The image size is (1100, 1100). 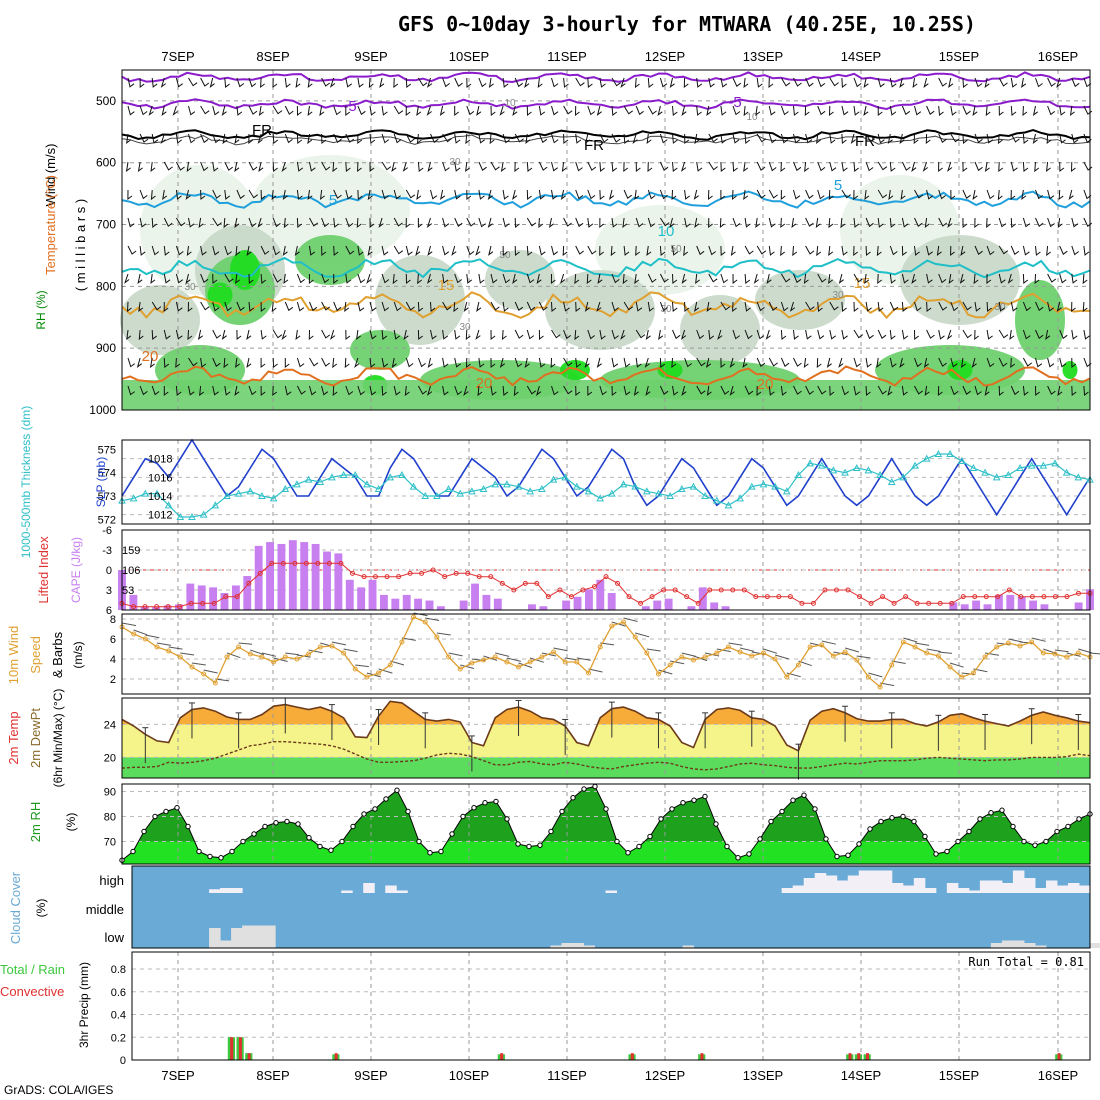 What do you see at coordinates (113, 620) in the screenshot?
I see `wind10-tick-0: 8` at bounding box center [113, 620].